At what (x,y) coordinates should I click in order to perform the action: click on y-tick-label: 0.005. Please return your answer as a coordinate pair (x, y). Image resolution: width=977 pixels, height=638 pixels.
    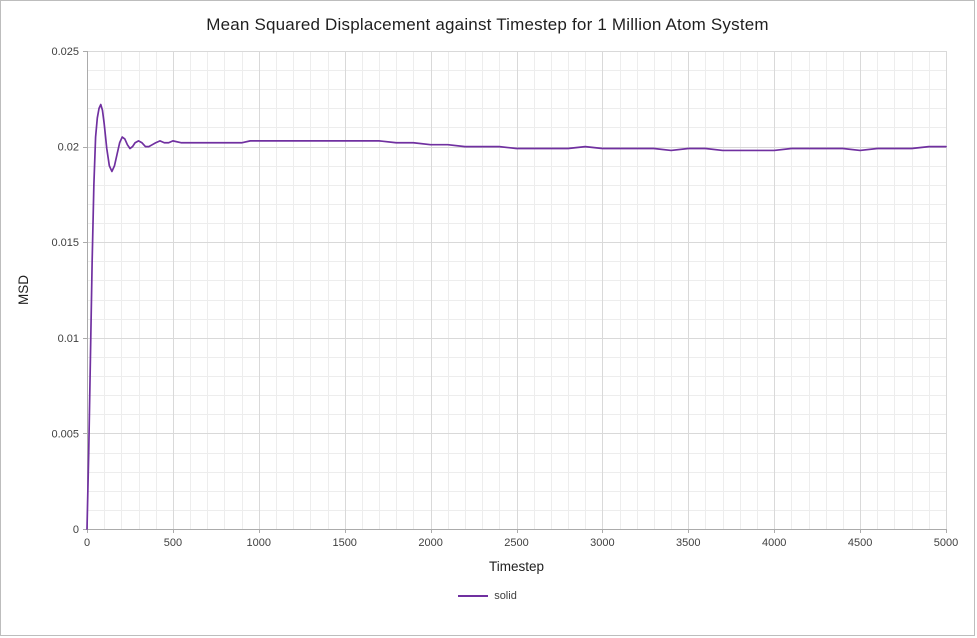
    Looking at the image, I should click on (65, 434).